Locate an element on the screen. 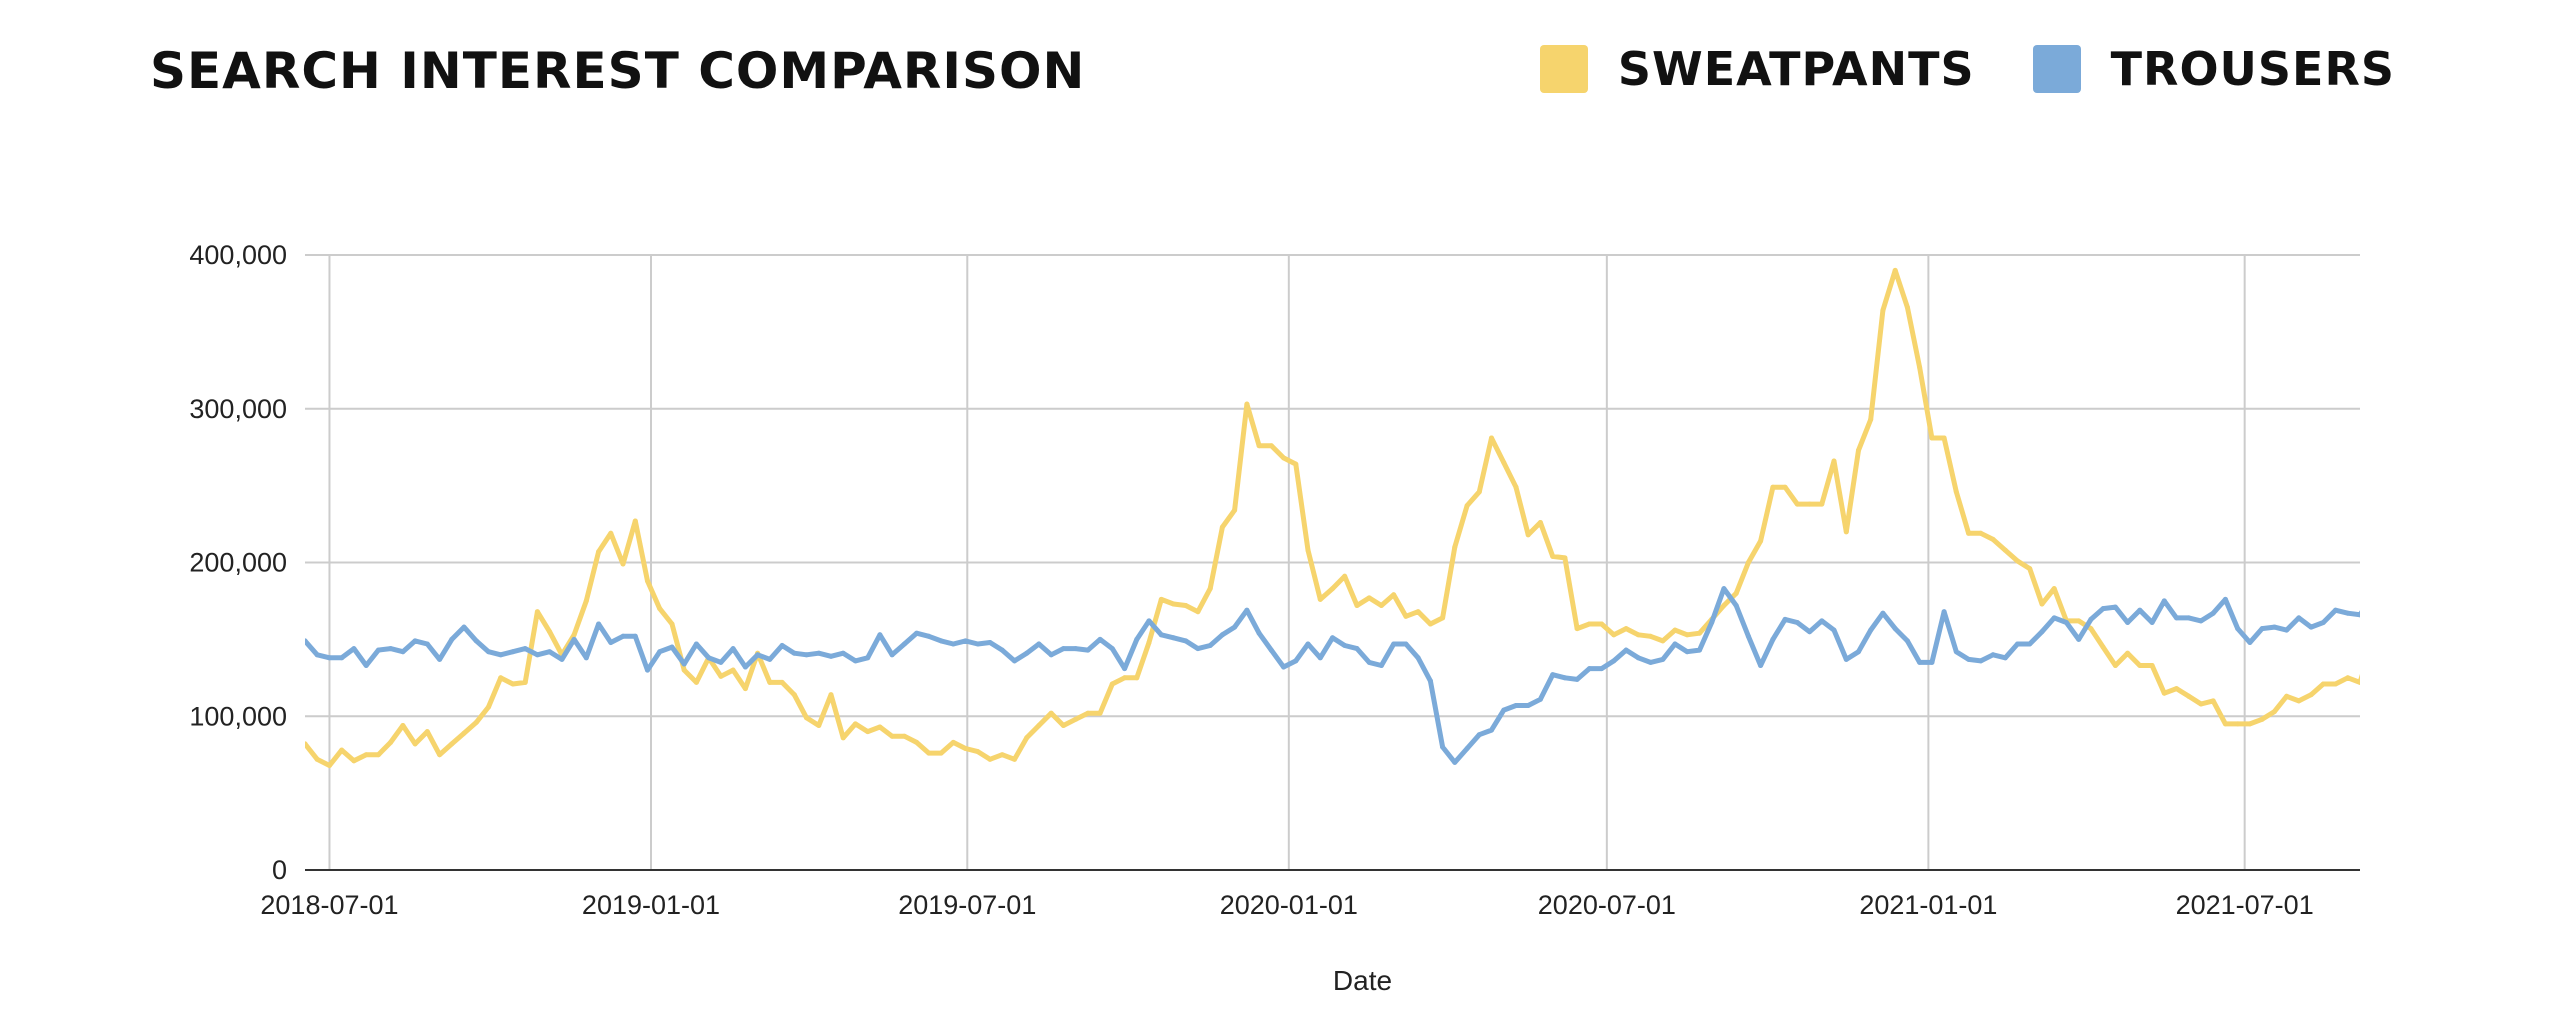  y-tick-label: 0 is located at coordinates (279, 870).